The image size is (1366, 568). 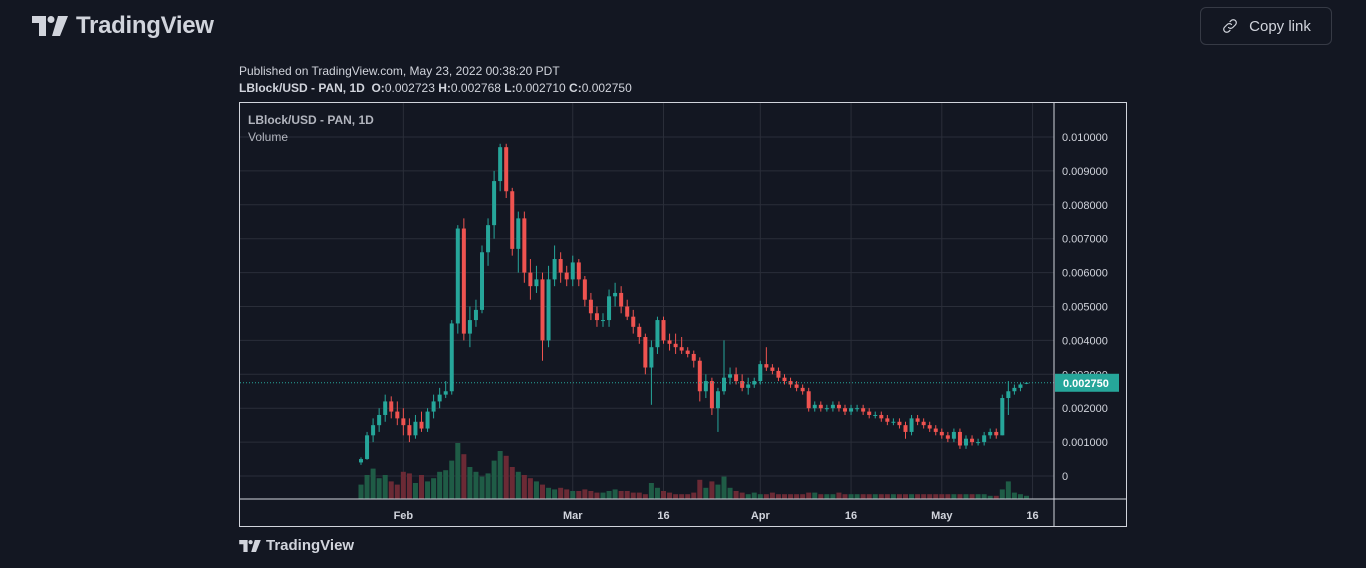 I want to click on brand-logo: TradingView, so click(x=123, y=26).